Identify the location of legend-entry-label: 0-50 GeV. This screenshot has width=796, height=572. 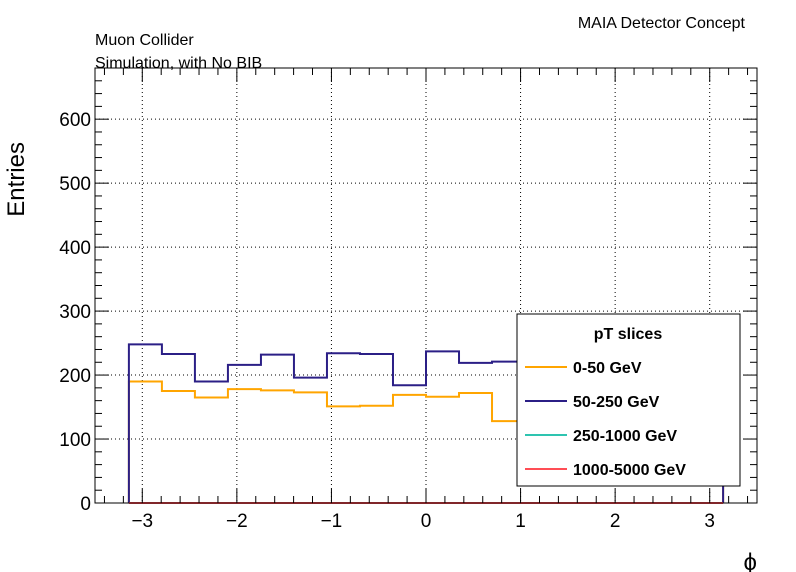
(607, 368).